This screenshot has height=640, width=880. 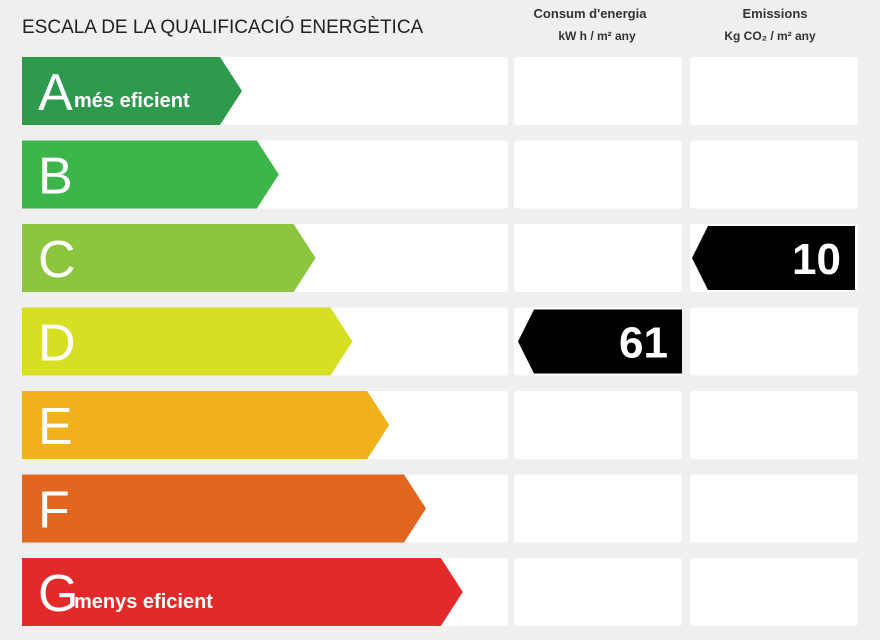 What do you see at coordinates (58, 594) in the screenshot?
I see `class-letter: G` at bounding box center [58, 594].